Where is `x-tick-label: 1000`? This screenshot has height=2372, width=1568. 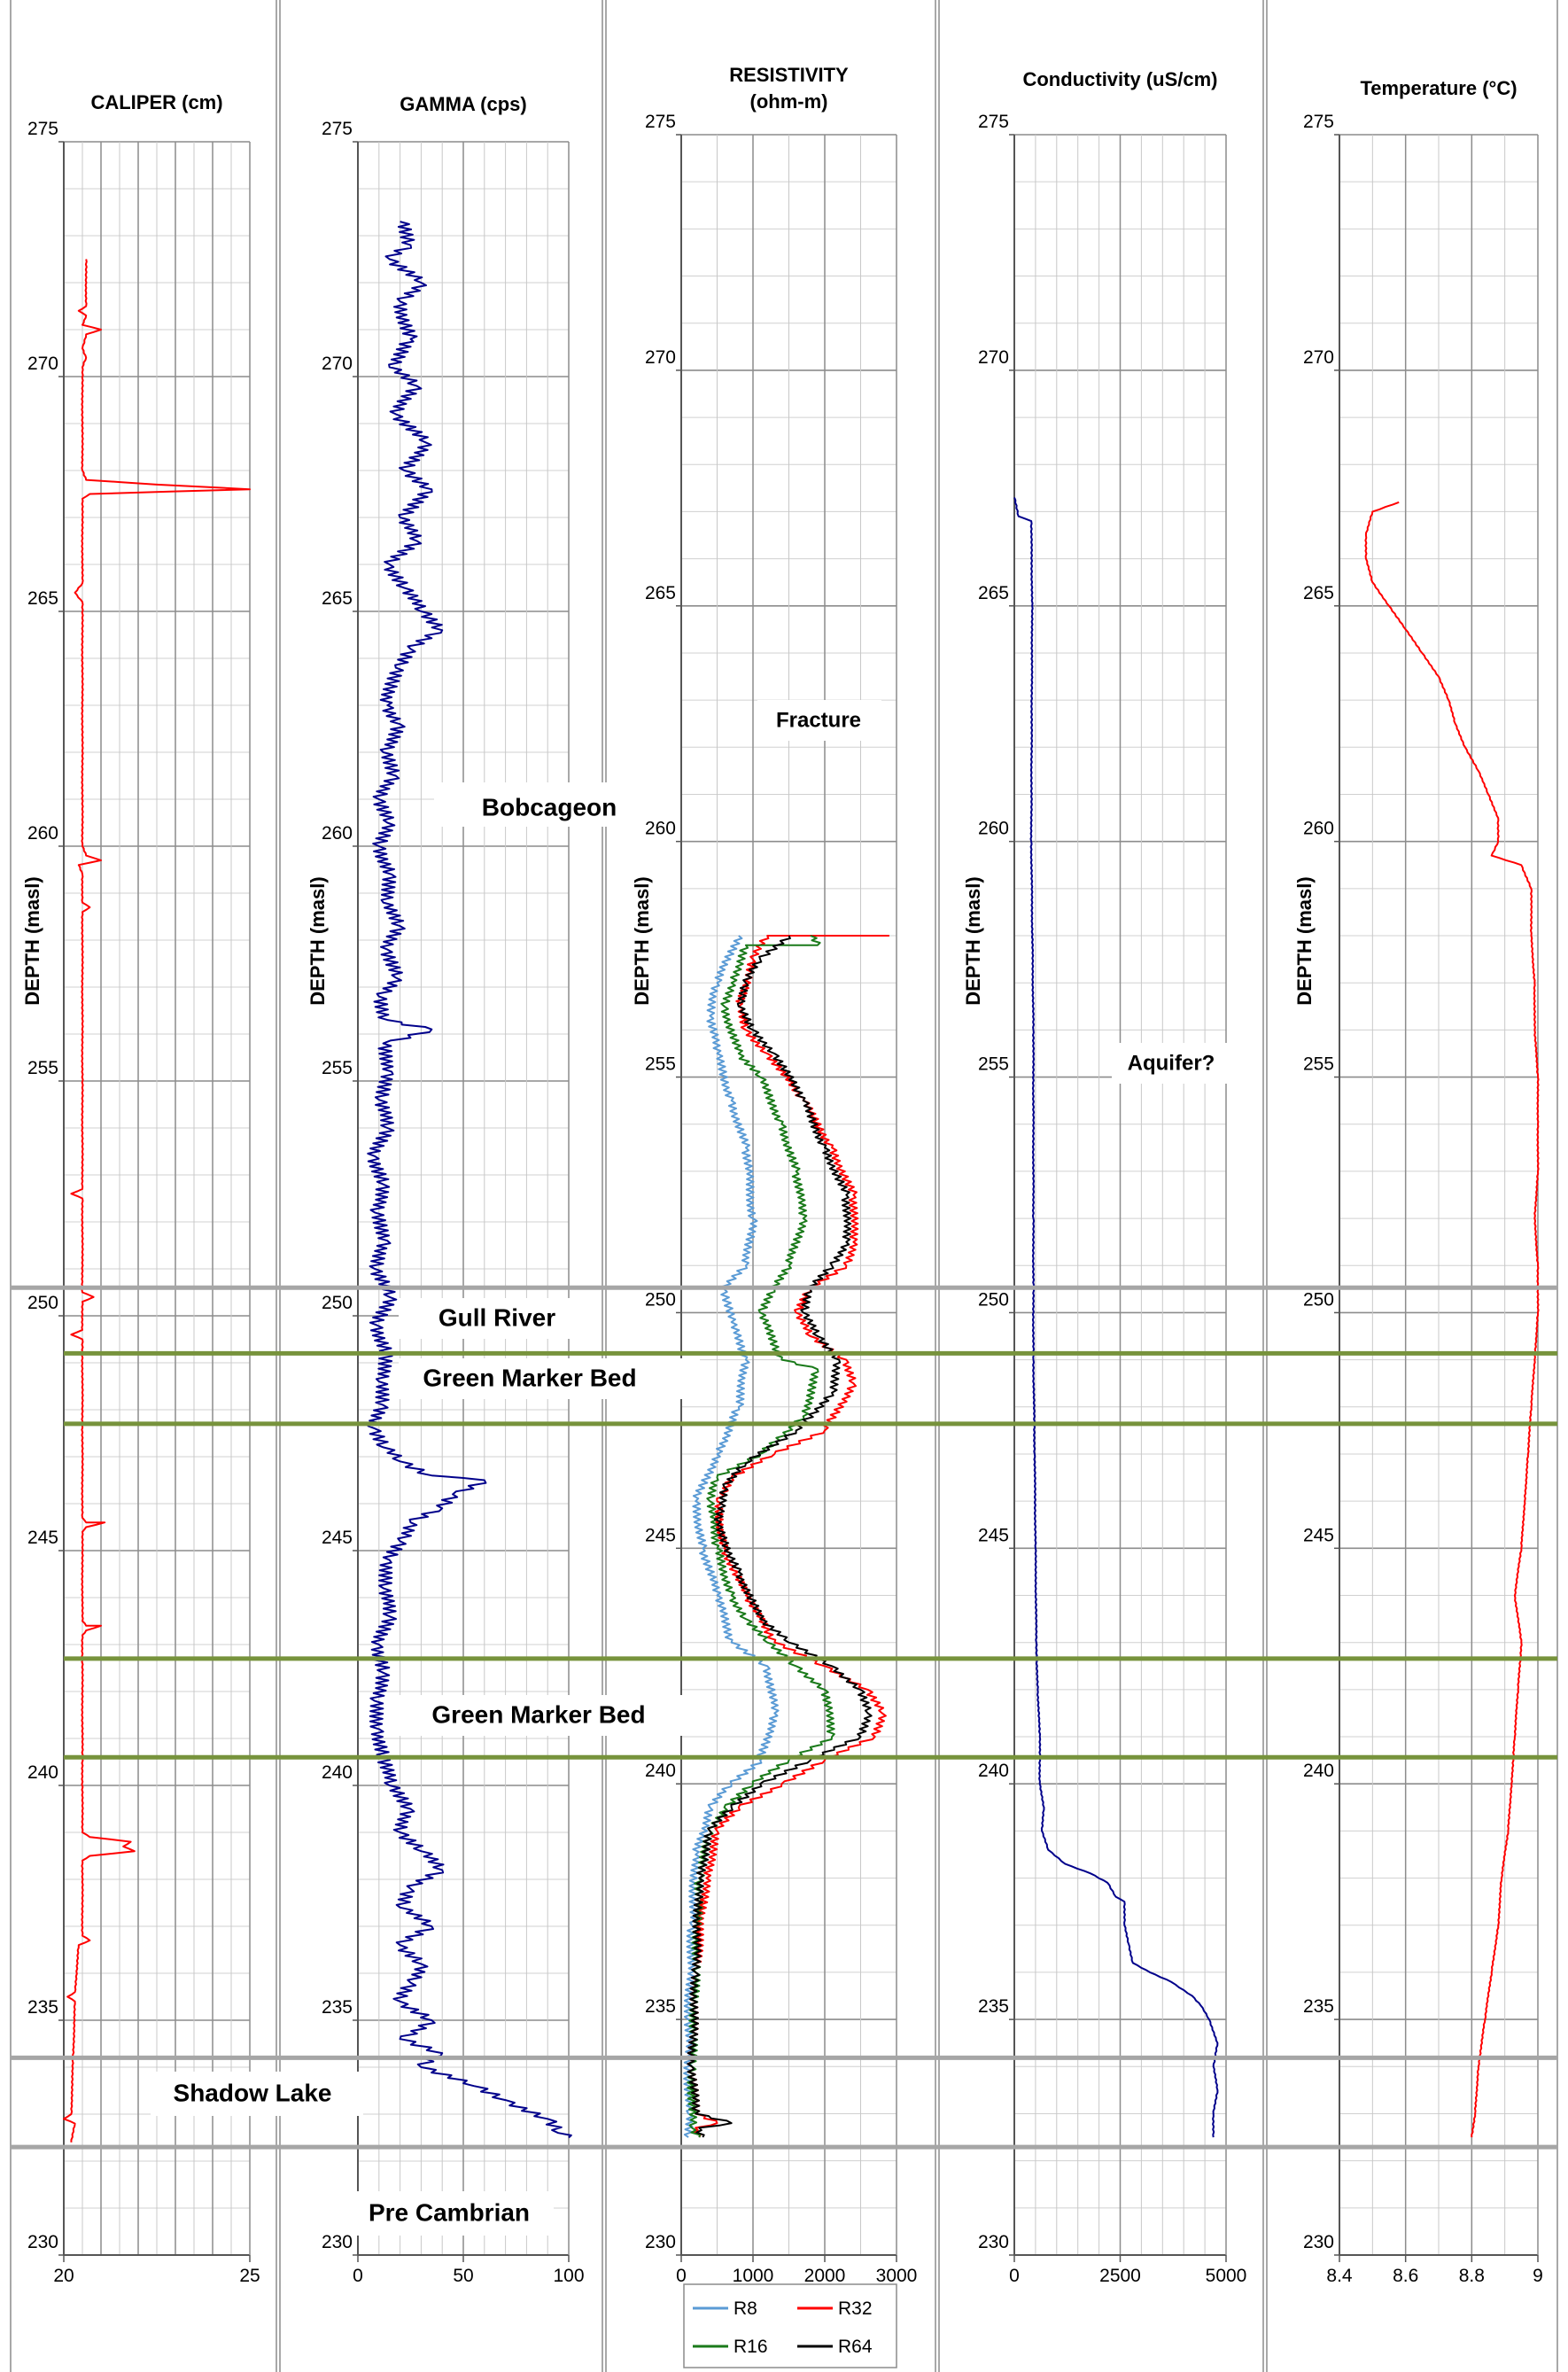 x-tick-label: 1000 is located at coordinates (753, 2276).